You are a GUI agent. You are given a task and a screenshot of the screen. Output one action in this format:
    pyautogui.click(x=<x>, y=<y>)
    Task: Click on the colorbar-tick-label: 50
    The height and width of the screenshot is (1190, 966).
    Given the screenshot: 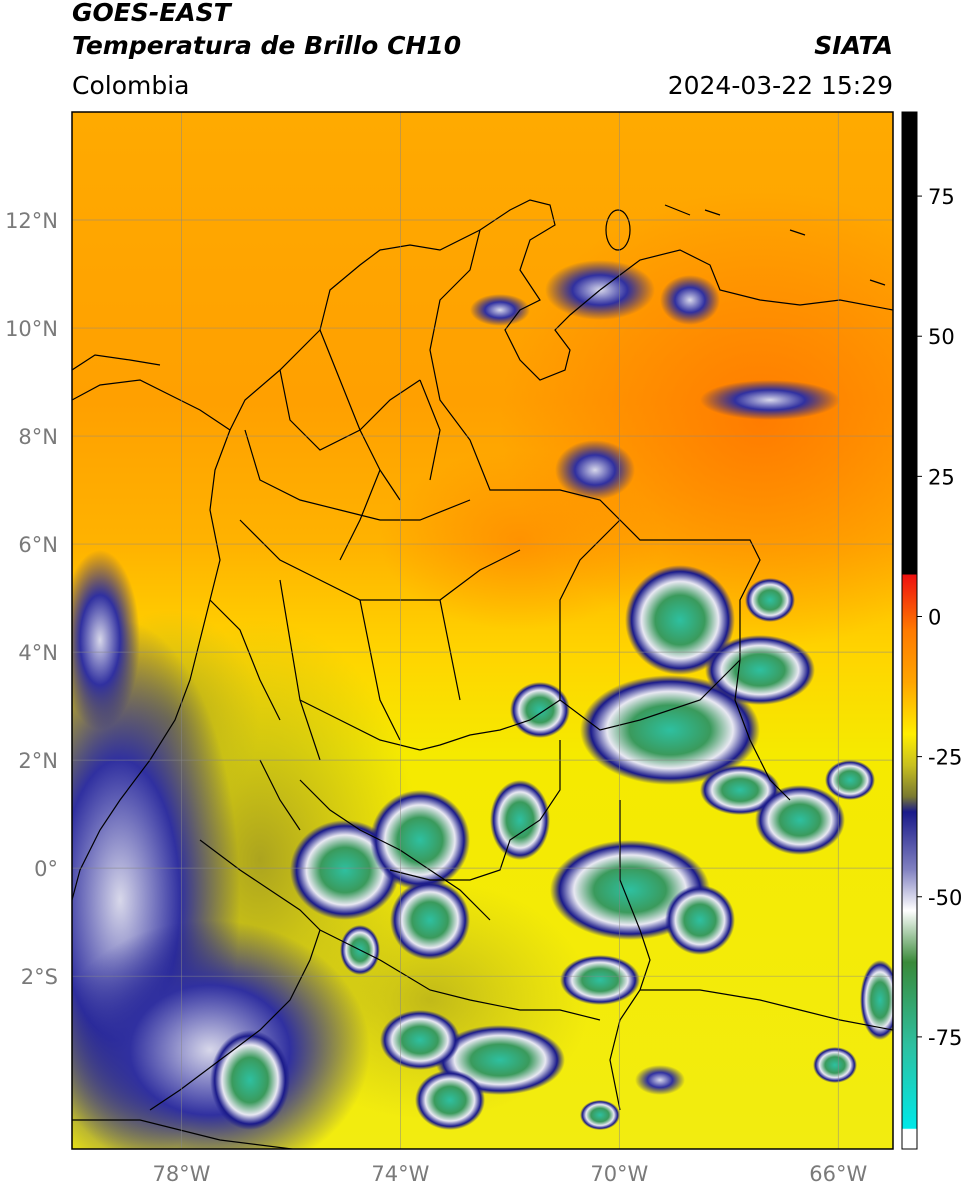 What is the action you would take?
    pyautogui.click(x=941, y=337)
    